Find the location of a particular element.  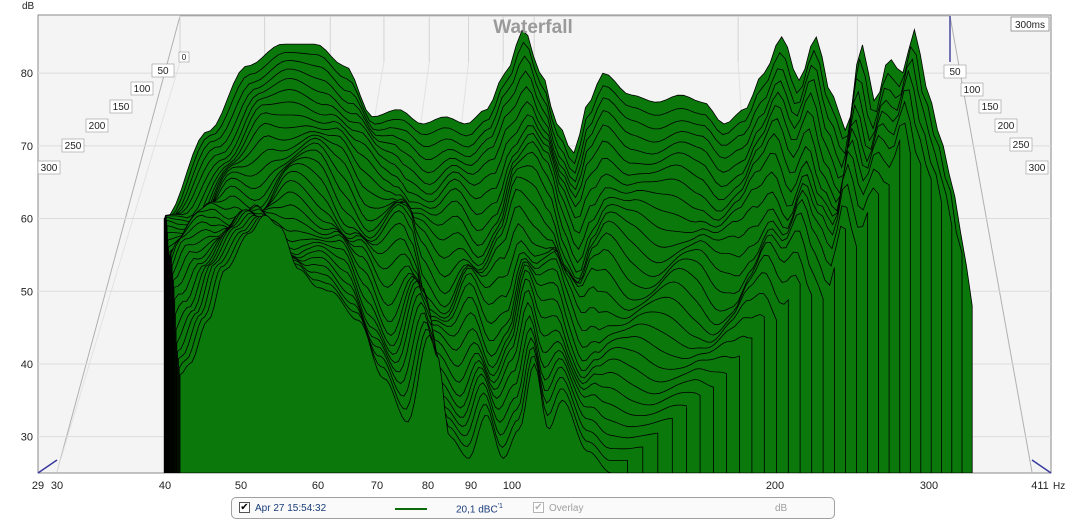

time-tick-label-left: 300 is located at coordinates (49, 168).